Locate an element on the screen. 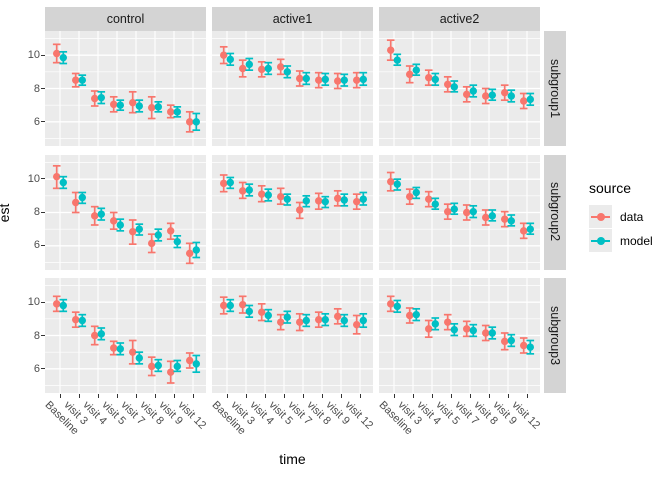 The image size is (672, 480). legend-key-model is located at coordinates (600, 240).